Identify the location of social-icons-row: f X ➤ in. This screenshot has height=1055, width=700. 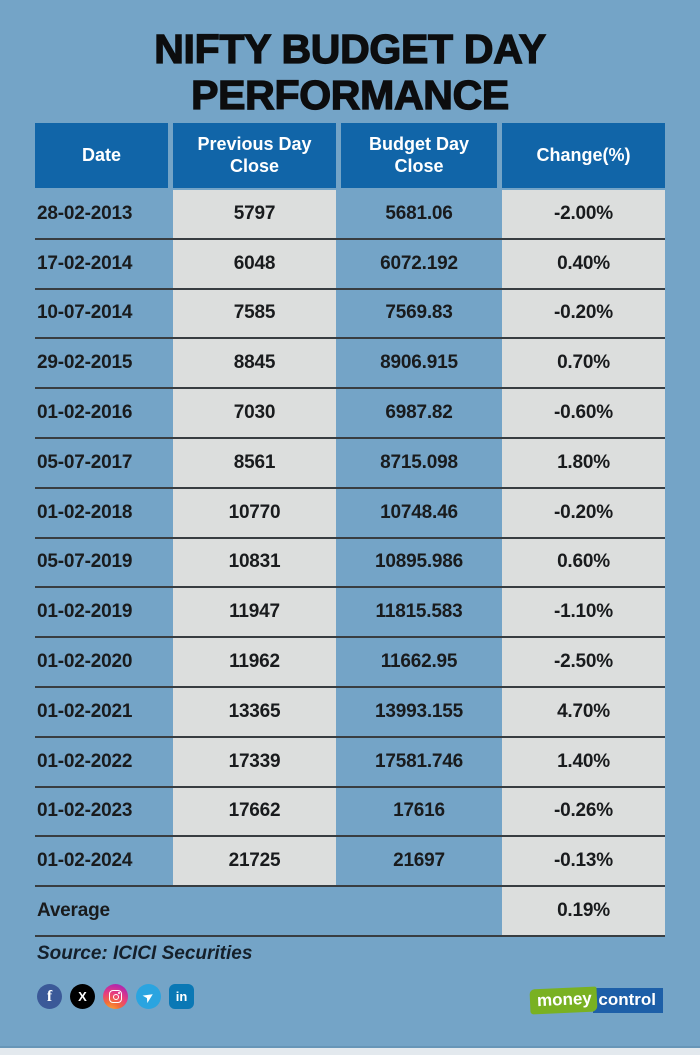
(115, 996).